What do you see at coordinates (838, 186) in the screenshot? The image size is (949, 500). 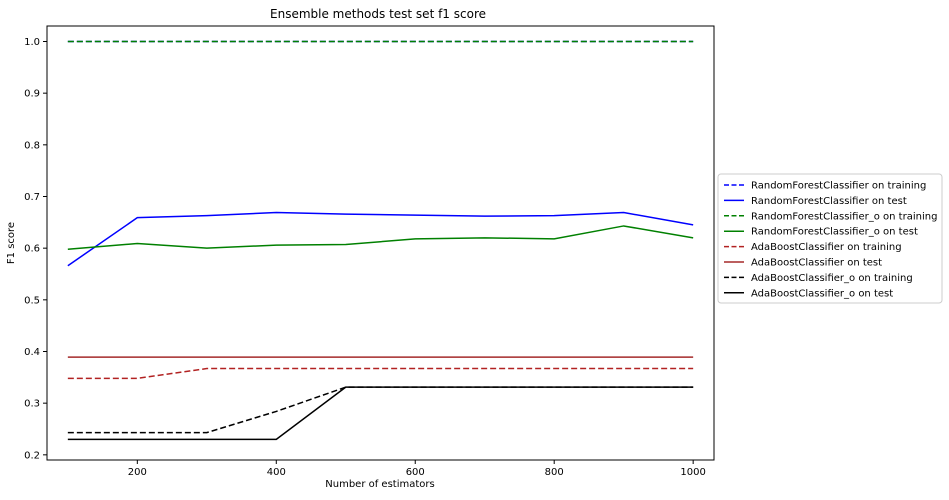 I see `legend-label: RandomForestClassifier on training` at bounding box center [838, 186].